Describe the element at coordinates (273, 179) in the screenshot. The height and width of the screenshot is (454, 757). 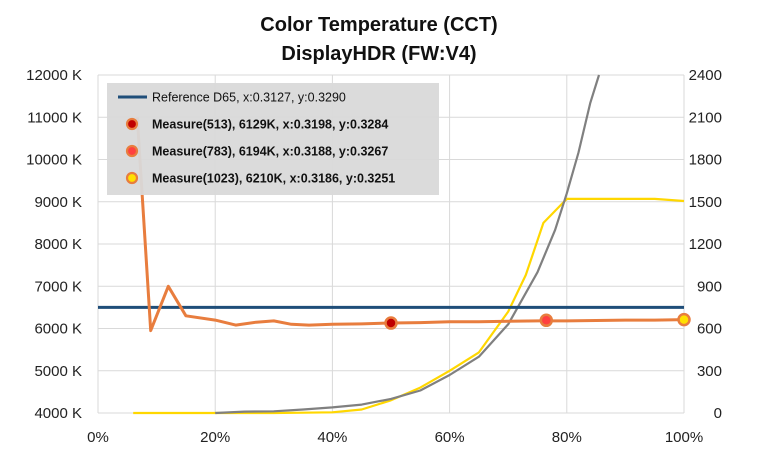
I see `legend-label-measure-1023: Measure(1023), 6210K, x:0.3186, y:0.3251` at that location.